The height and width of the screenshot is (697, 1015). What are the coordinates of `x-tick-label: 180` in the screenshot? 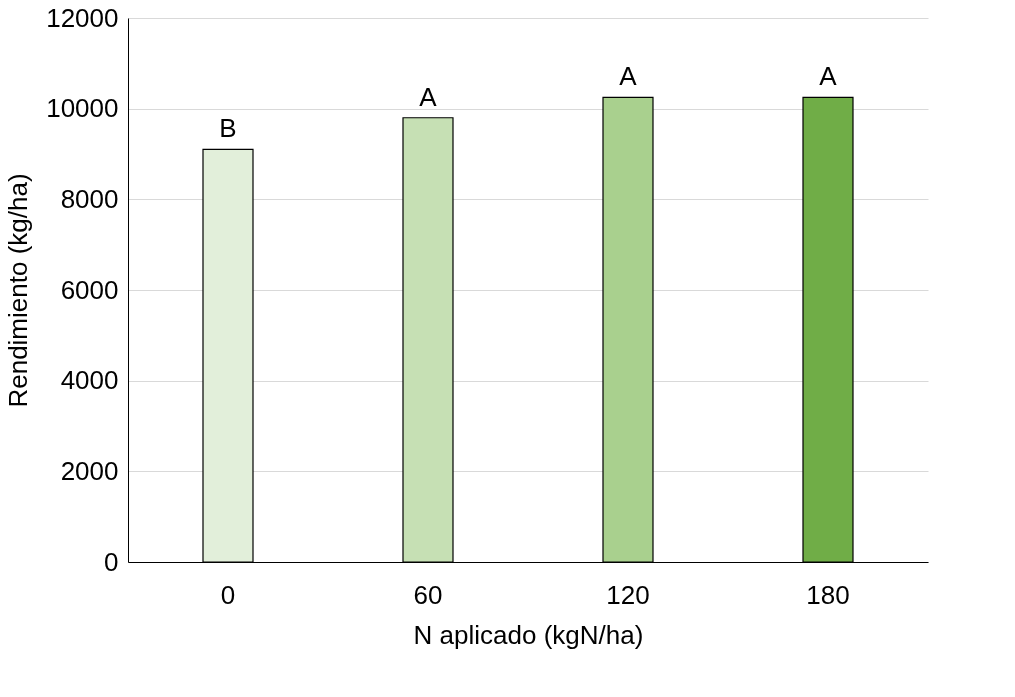 It's located at (828, 594).